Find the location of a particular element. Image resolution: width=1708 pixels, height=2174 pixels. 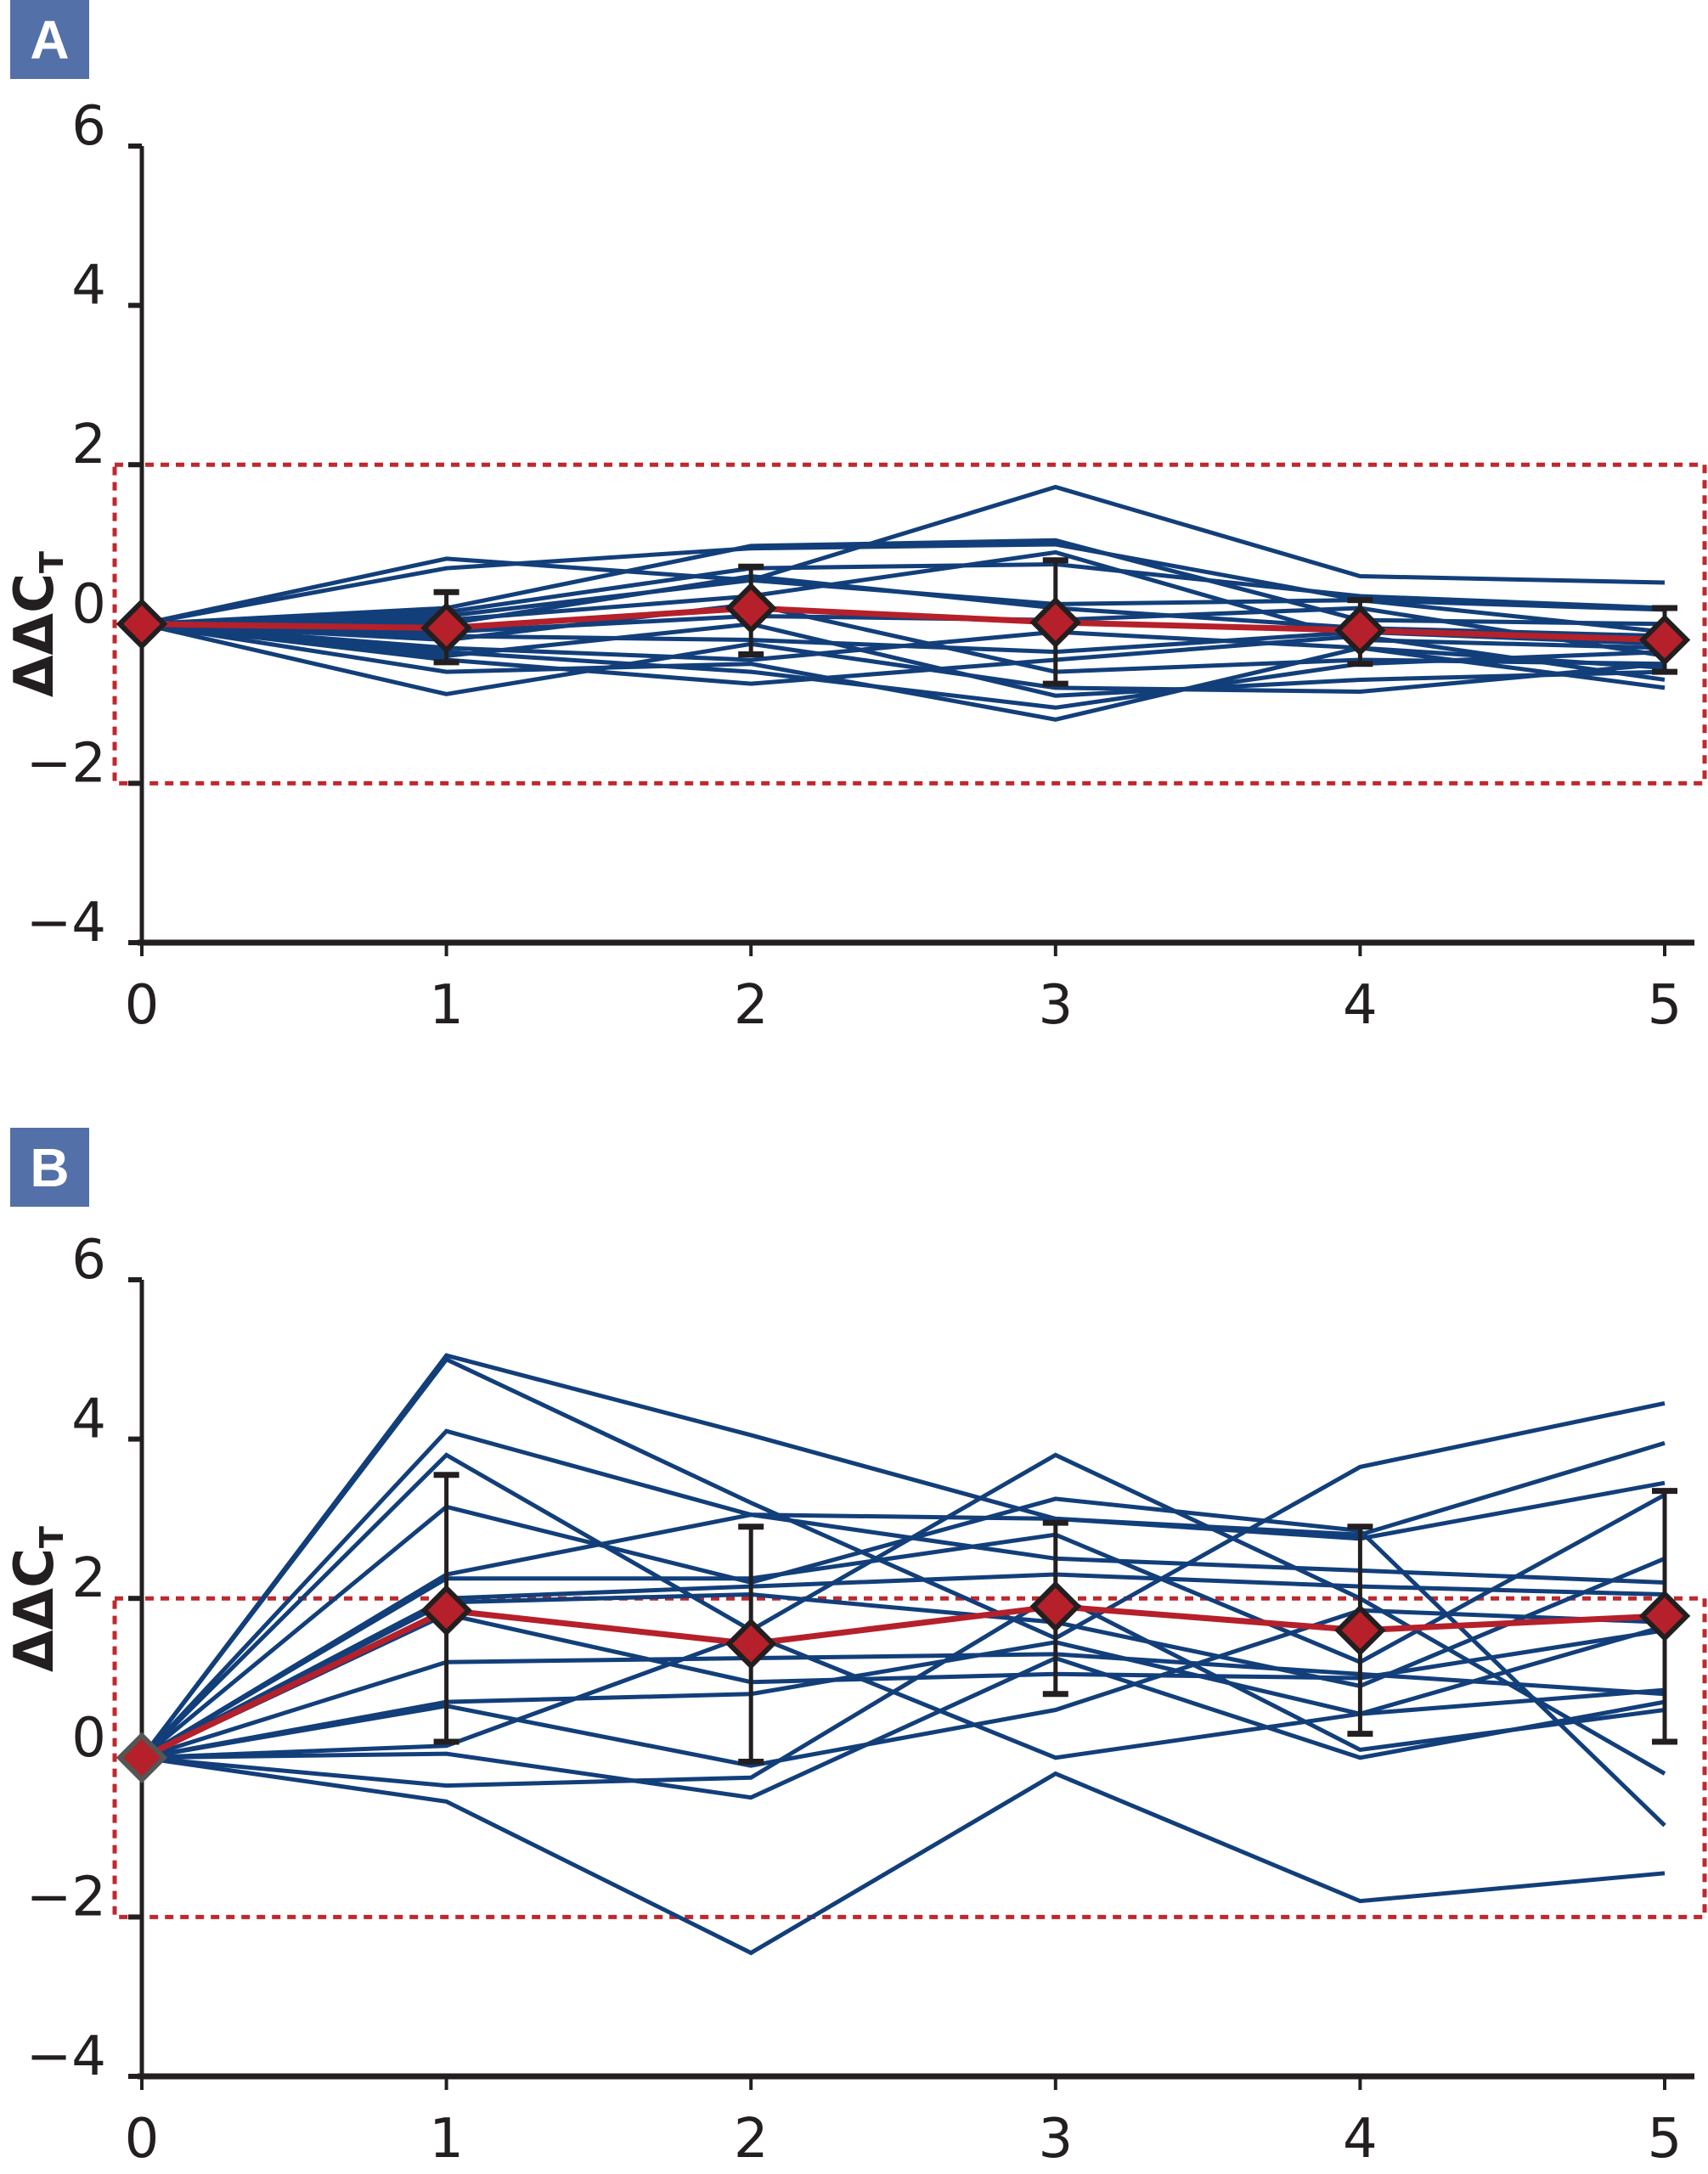

series-line-s12 is located at coordinates (903, 1700).